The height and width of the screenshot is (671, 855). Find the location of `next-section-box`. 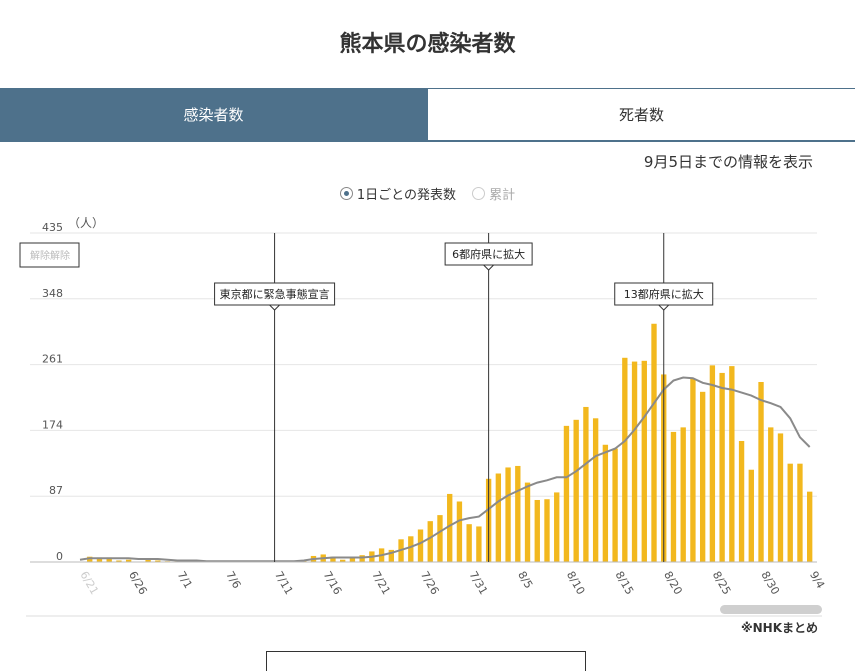

next-section-box is located at coordinates (426, 661).